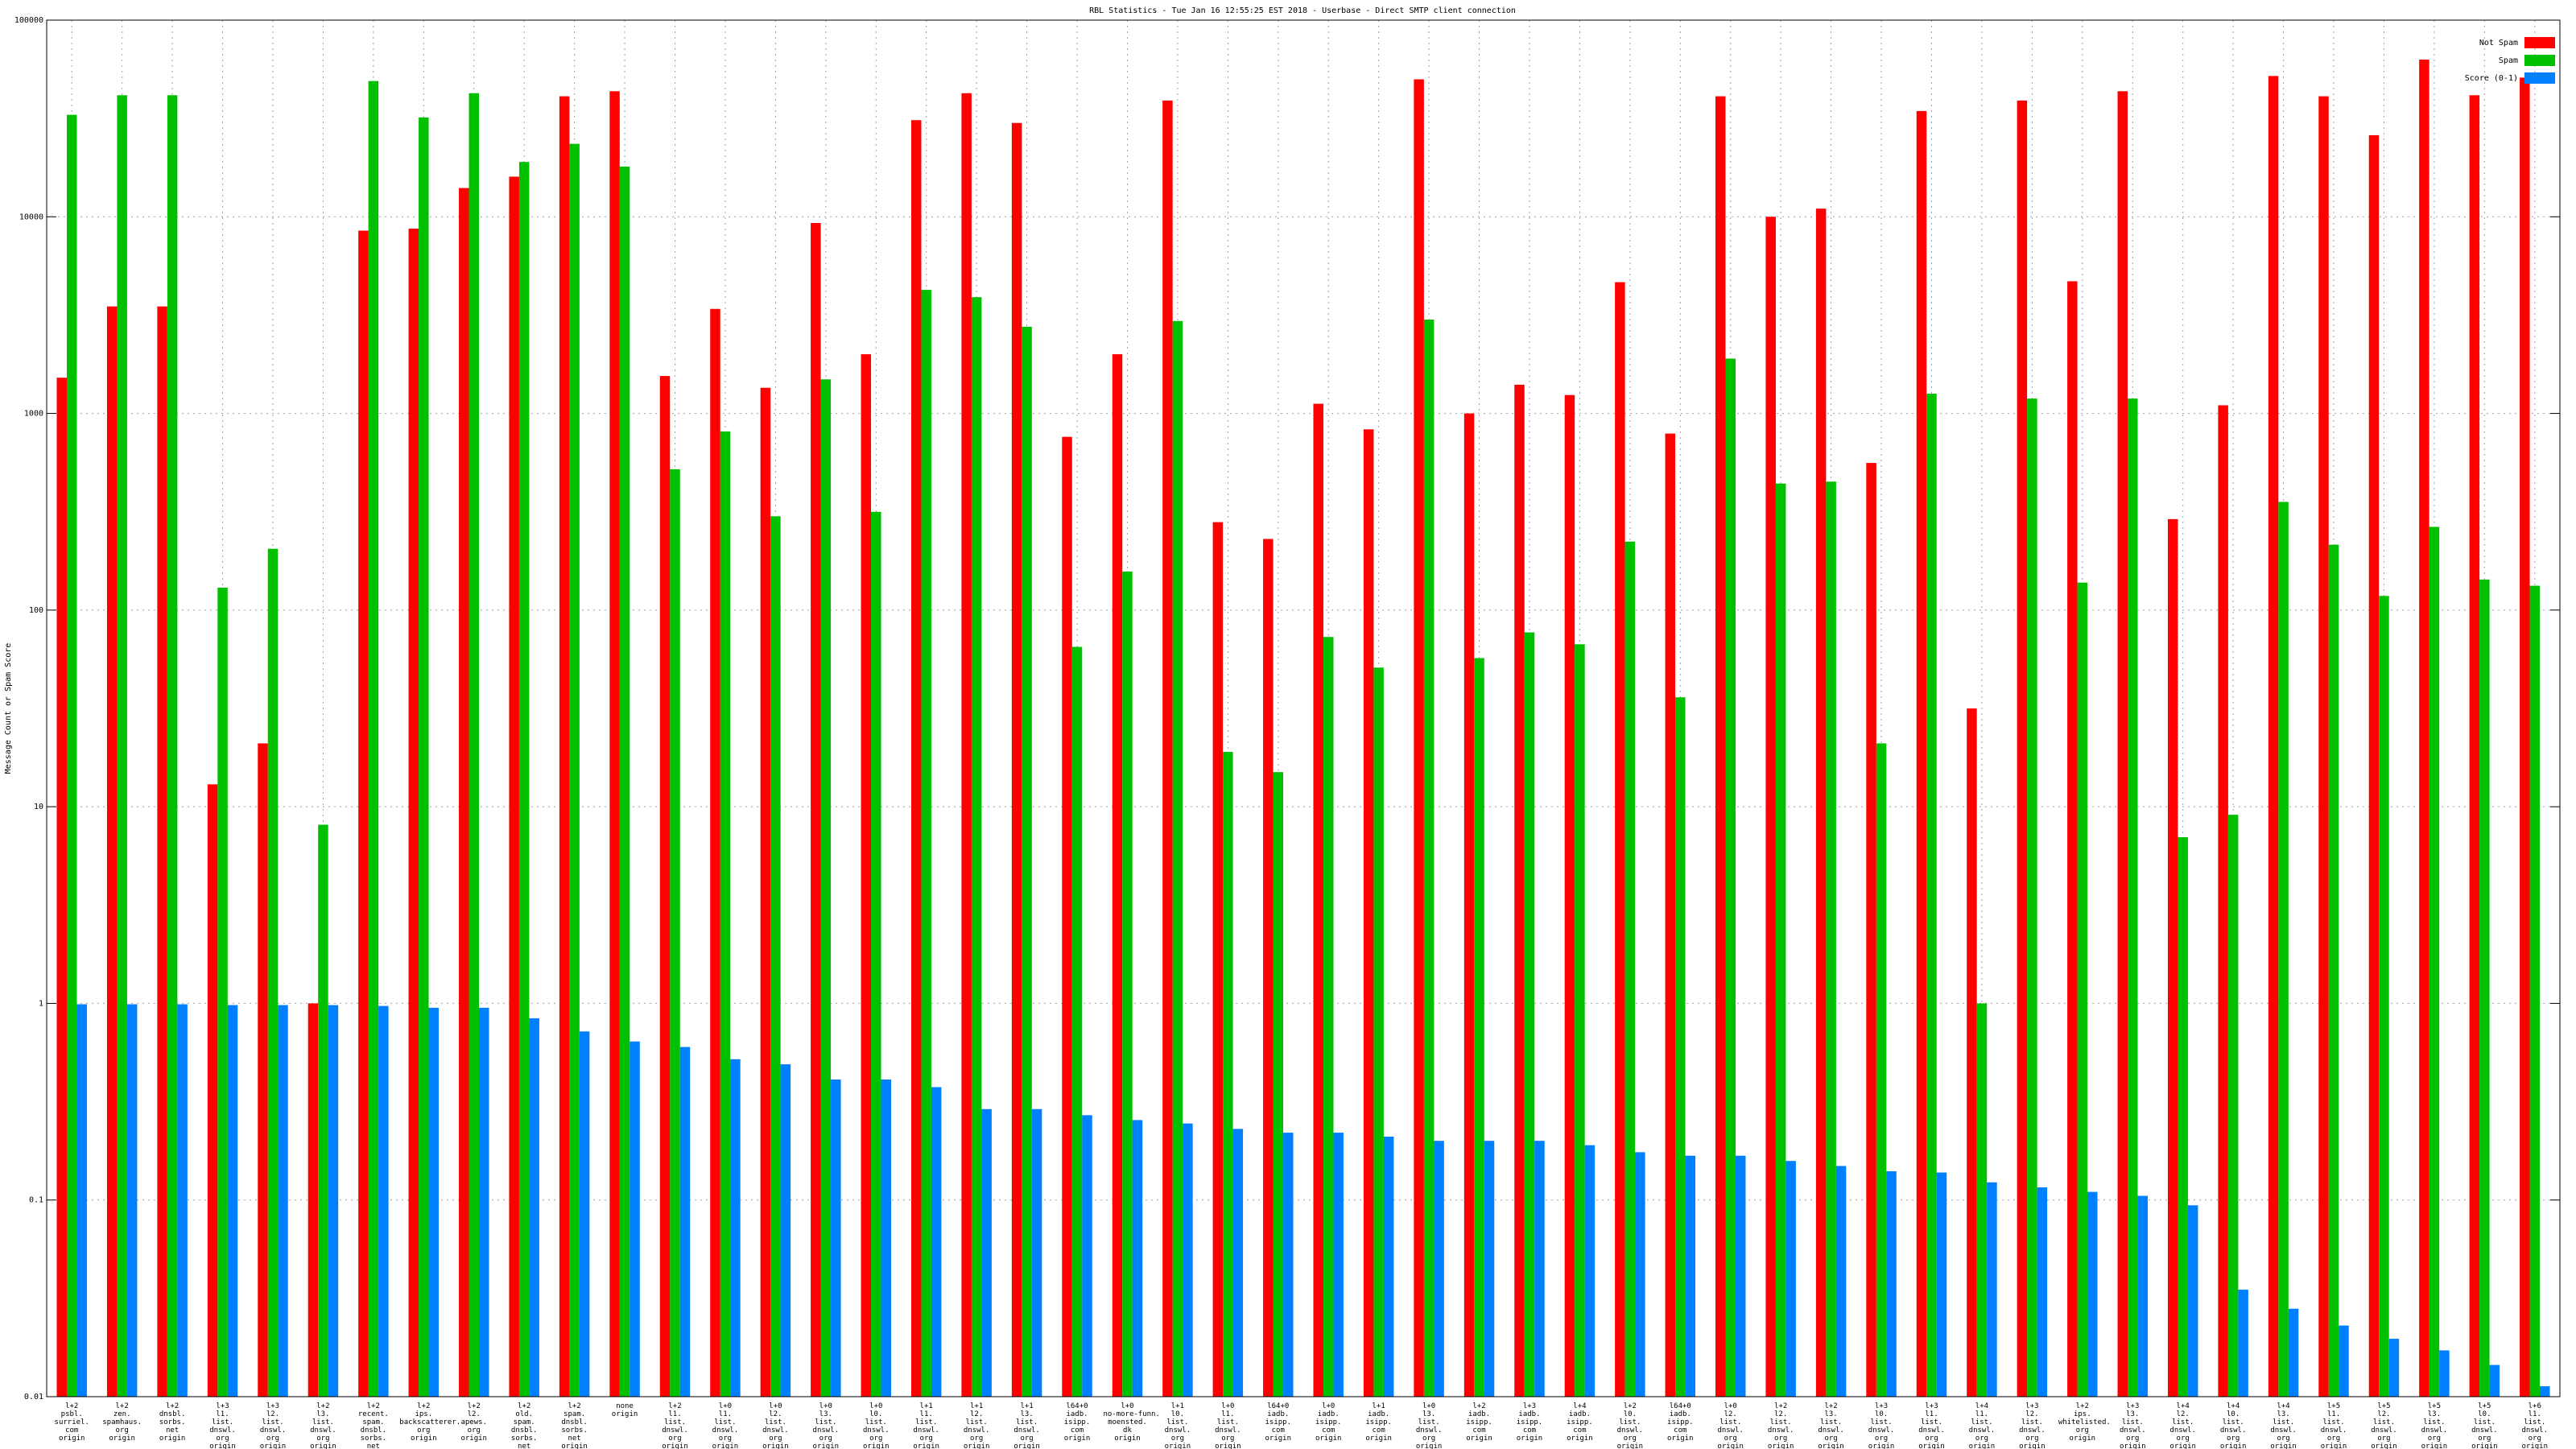 This screenshot has height=1449, width=2576. Describe the element at coordinates (2084, 1422) in the screenshot. I see `x-tick-label: l+2 ips. whitelisted. org origin` at that location.